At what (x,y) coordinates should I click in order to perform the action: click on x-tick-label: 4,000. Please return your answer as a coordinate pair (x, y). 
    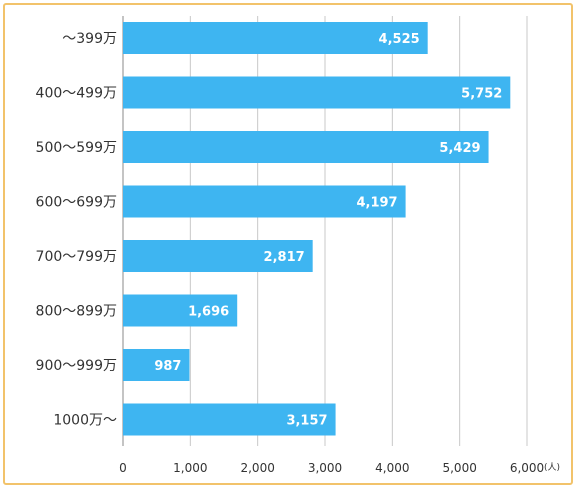
    Looking at the image, I should click on (392, 468).